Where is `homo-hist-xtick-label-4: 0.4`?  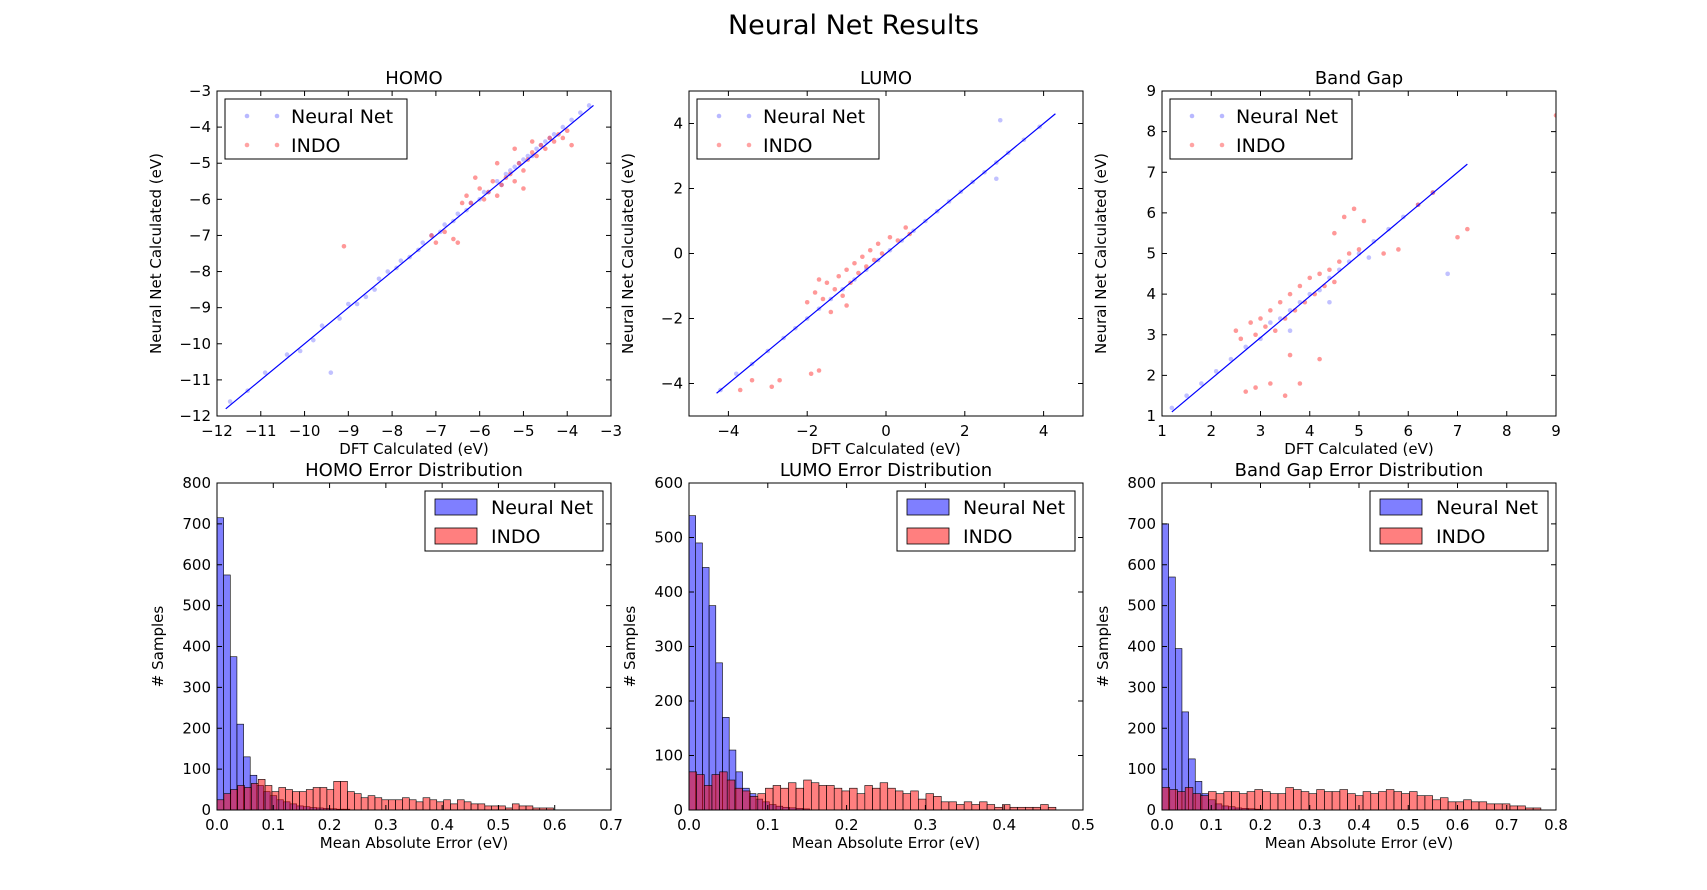
homo-hist-xtick-label-4: 0.4 is located at coordinates (442, 825).